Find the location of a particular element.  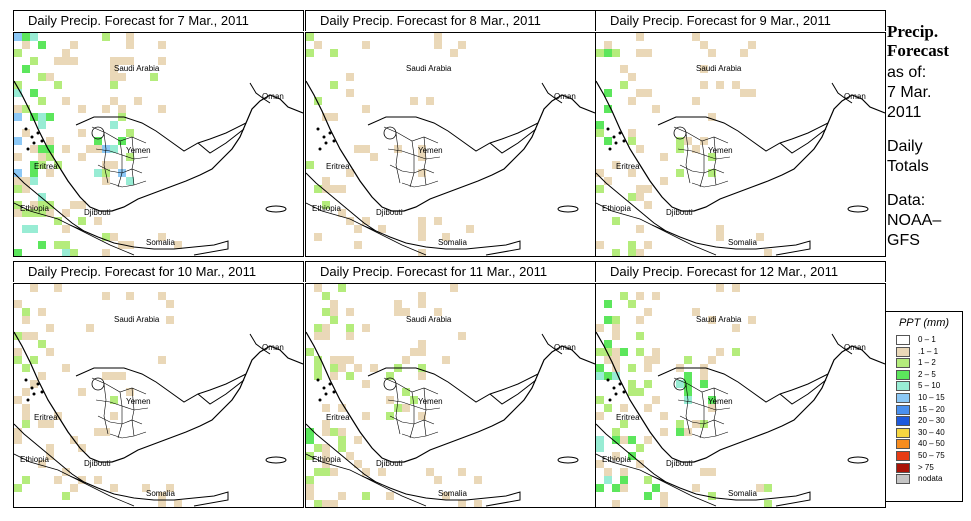

legend-item: 1 – 2 is located at coordinates (924, 364).